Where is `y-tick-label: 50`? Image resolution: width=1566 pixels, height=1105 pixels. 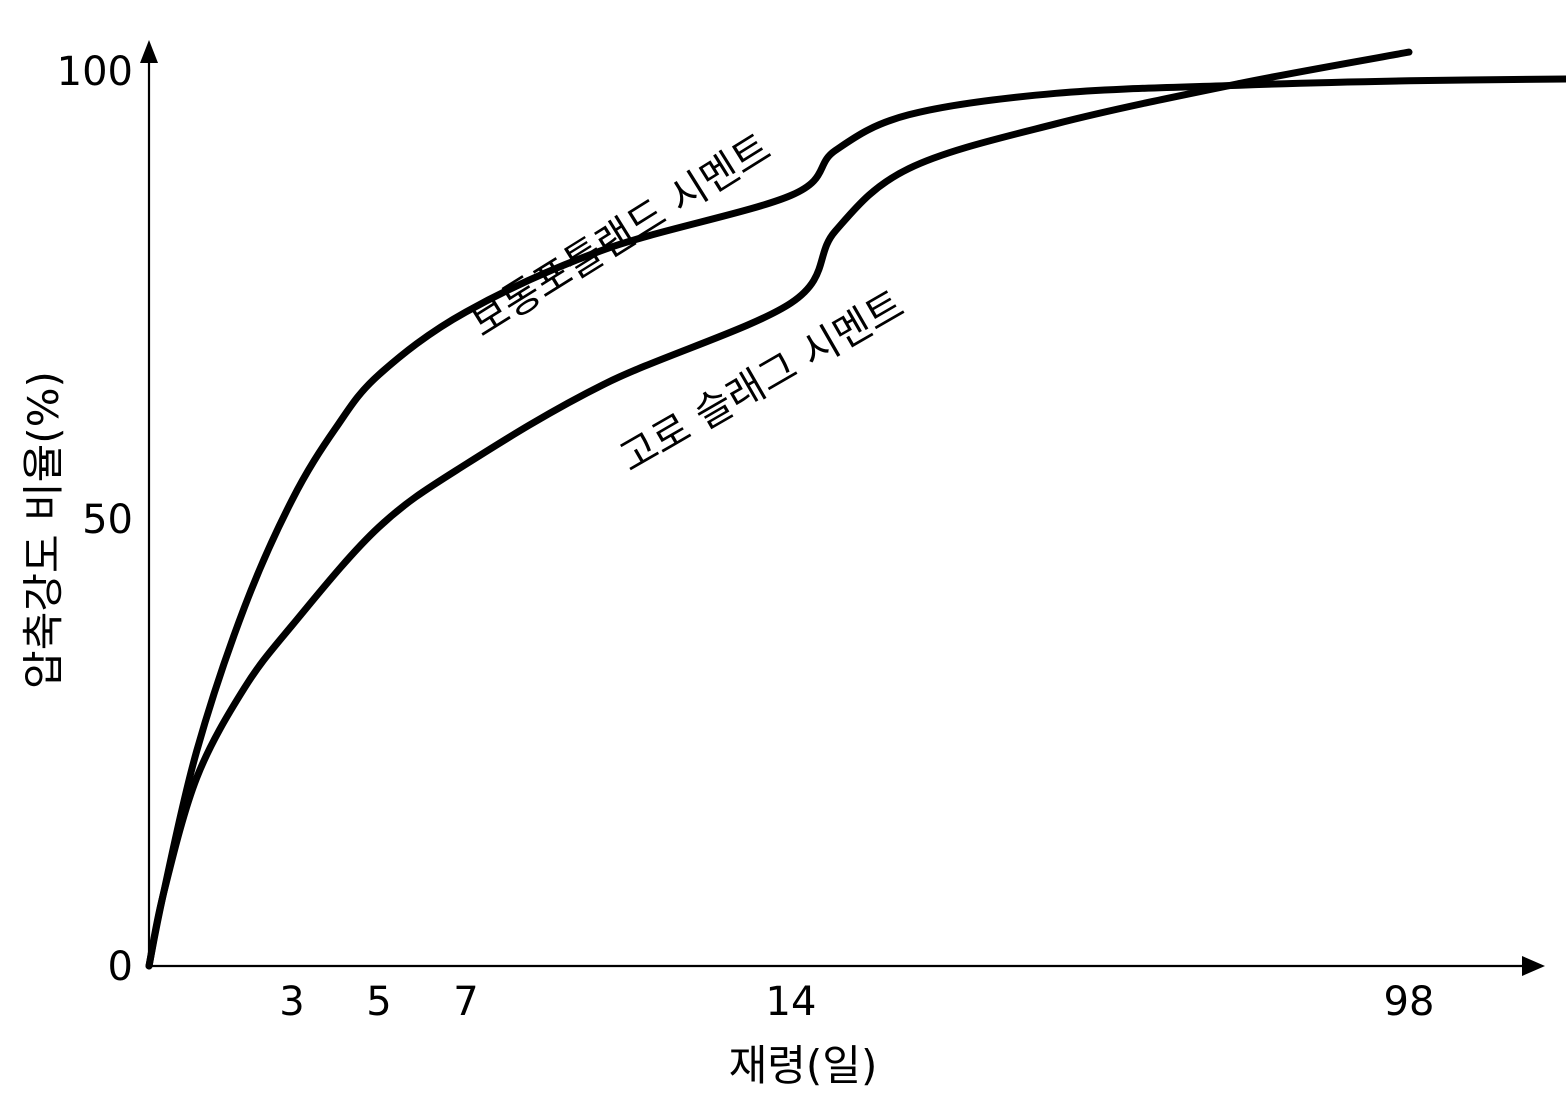
y-tick-label: 50 is located at coordinates (107, 520).